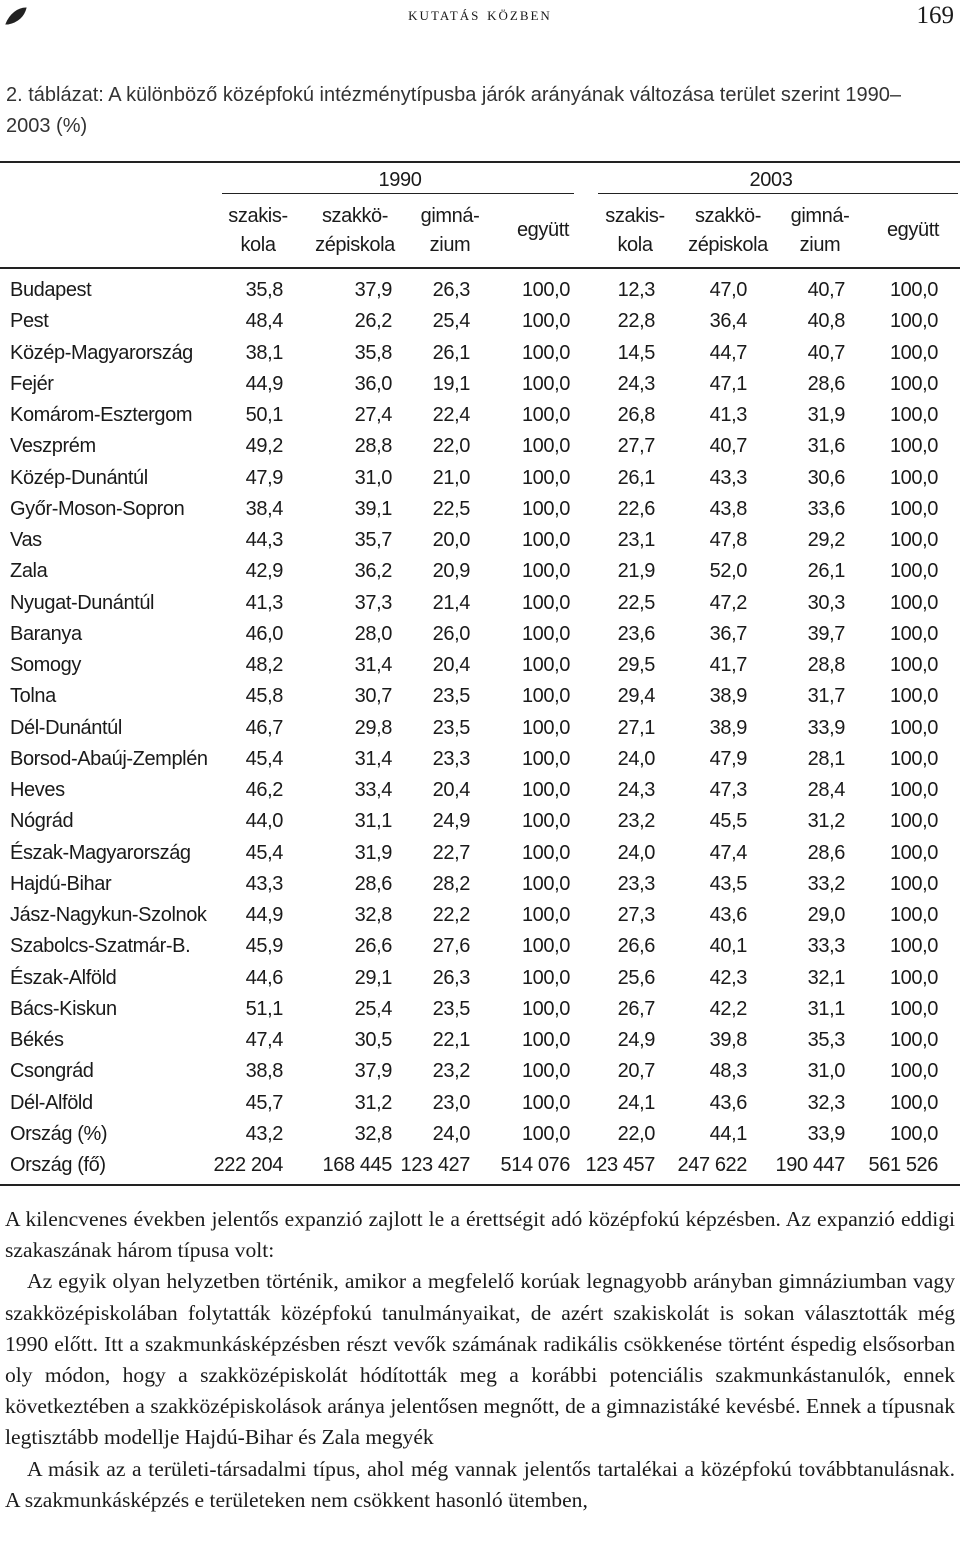  I want to click on cell: 42,3, so click(728, 977).